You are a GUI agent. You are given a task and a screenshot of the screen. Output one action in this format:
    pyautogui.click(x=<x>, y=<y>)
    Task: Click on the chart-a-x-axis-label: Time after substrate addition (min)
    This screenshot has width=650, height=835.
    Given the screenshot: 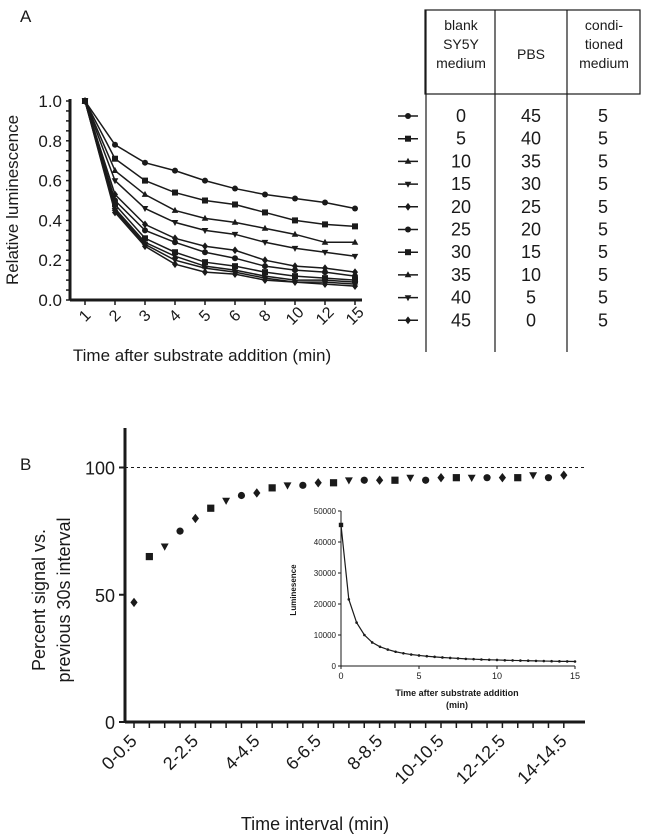 What is the action you would take?
    pyautogui.click(x=202, y=355)
    